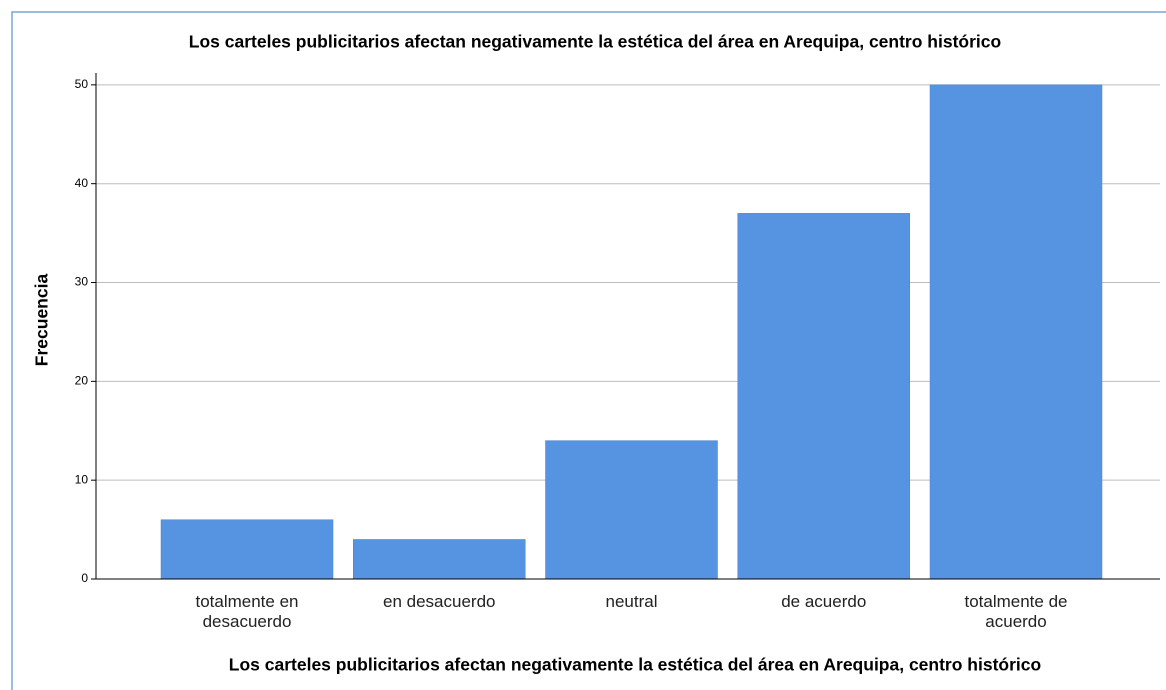  Describe the element at coordinates (82, 84) in the screenshot. I see `y-tick-label: 50` at that location.